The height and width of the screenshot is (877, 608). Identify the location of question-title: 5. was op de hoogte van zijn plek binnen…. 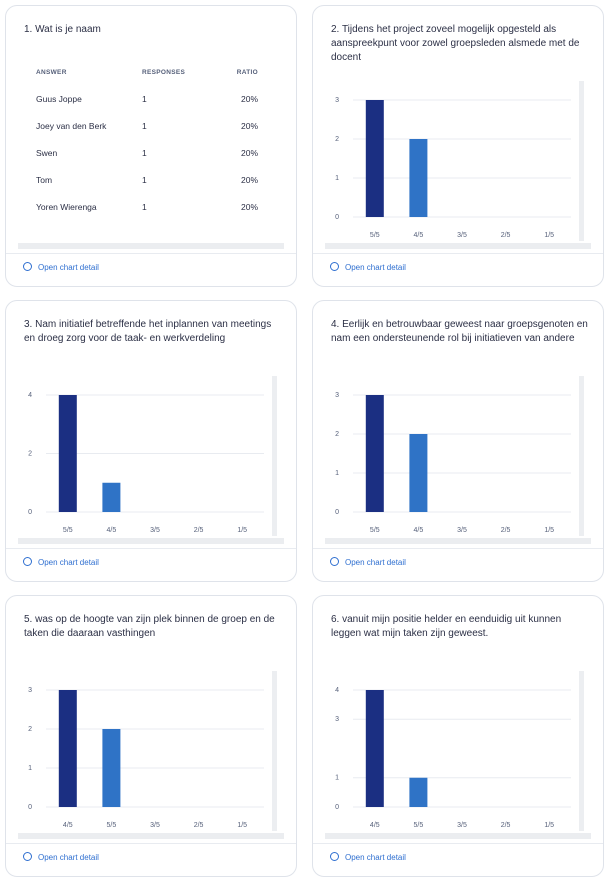
(149, 626).